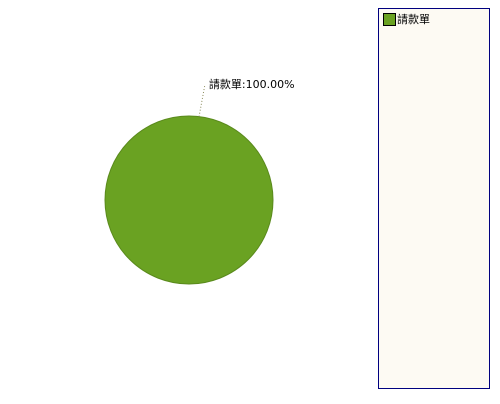  What do you see at coordinates (202, 100) in the screenshot?
I see `leader-line` at bounding box center [202, 100].